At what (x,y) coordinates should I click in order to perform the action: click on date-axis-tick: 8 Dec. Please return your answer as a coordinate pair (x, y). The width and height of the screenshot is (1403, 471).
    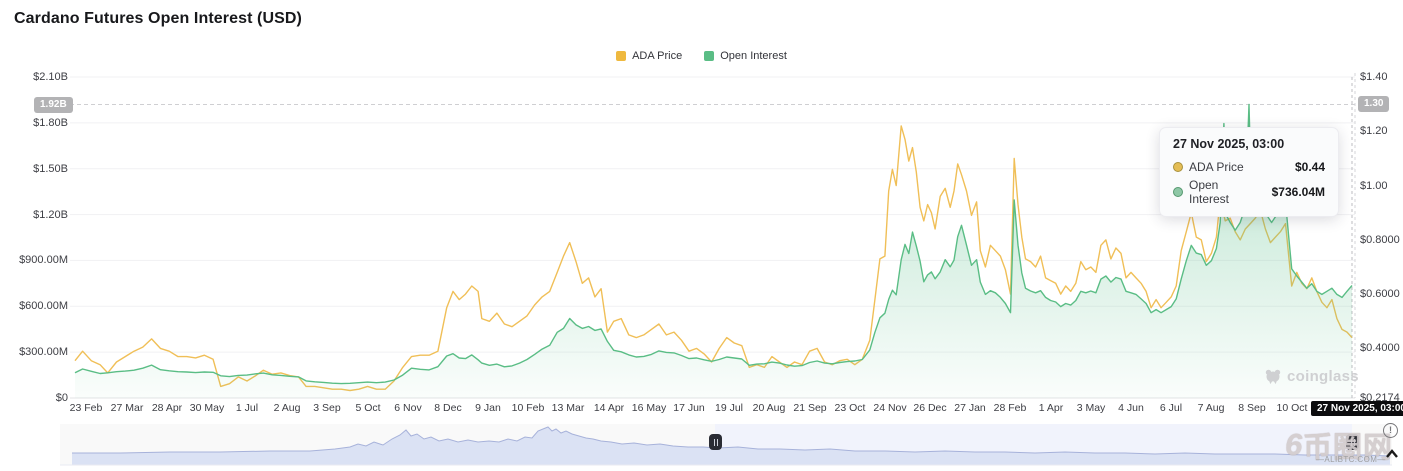
    Looking at the image, I should click on (448, 408).